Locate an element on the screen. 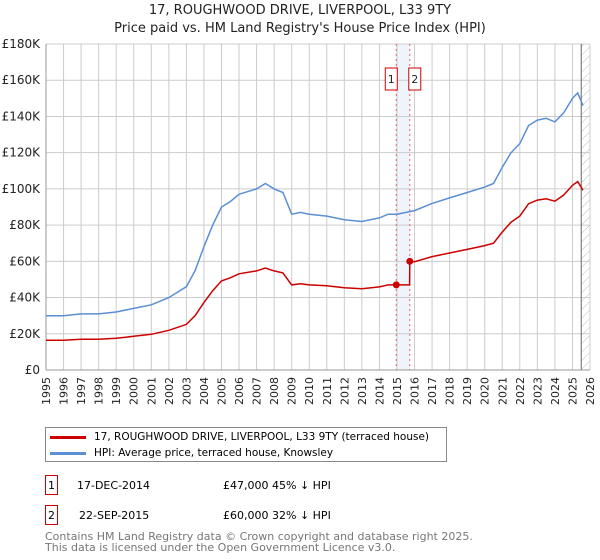 The width and height of the screenshot is (600, 560). x-tick-label: 1997 is located at coordinates (81, 391).